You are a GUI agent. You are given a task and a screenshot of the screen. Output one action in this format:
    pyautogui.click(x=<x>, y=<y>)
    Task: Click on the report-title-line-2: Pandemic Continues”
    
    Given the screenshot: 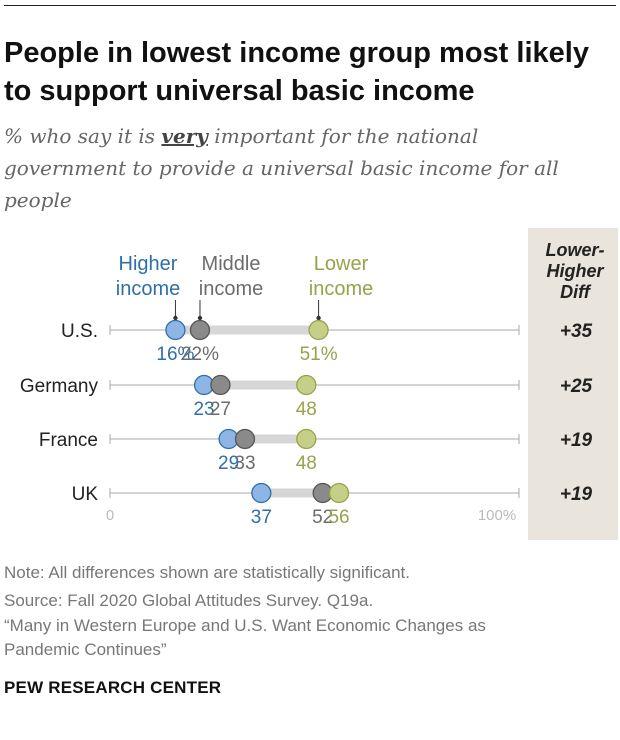 What is the action you would take?
    pyautogui.click(x=85, y=649)
    